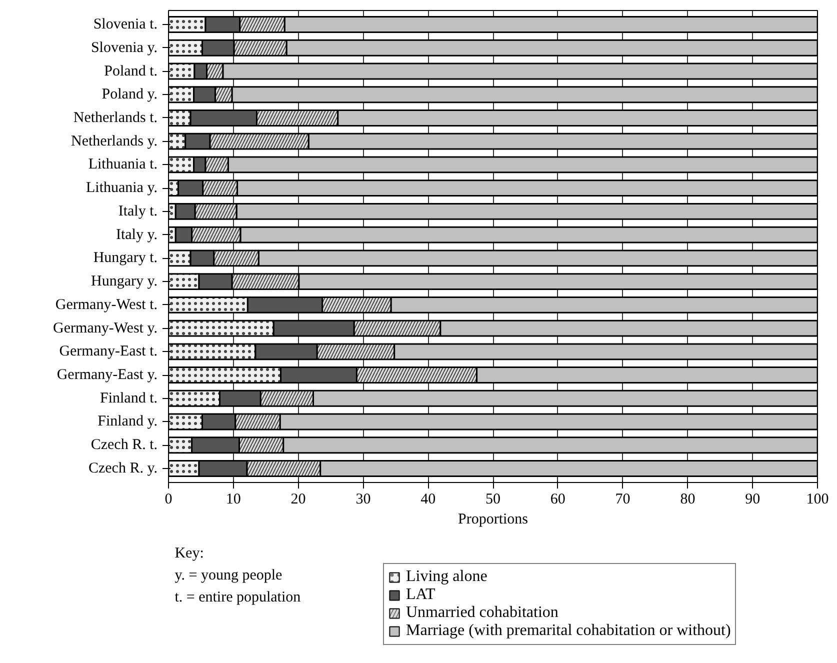  I want to click on text: Key:, so click(189, 554).